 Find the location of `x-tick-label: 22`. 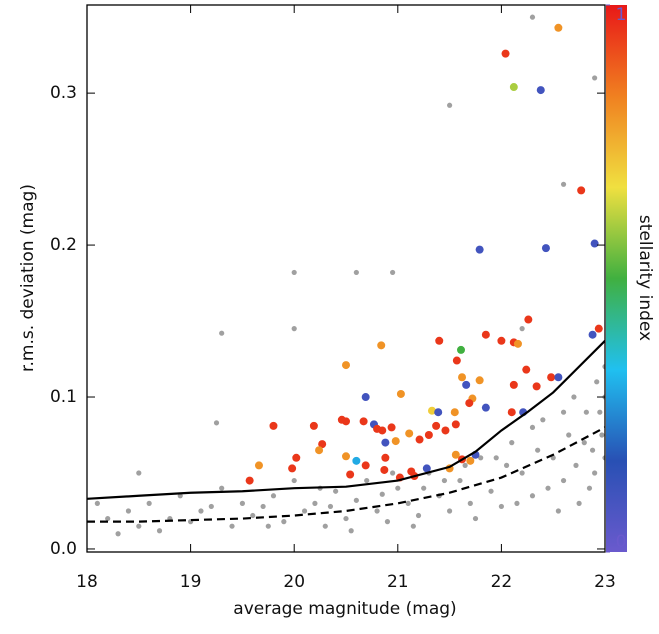

x-tick-label: 22 is located at coordinates (502, 582).